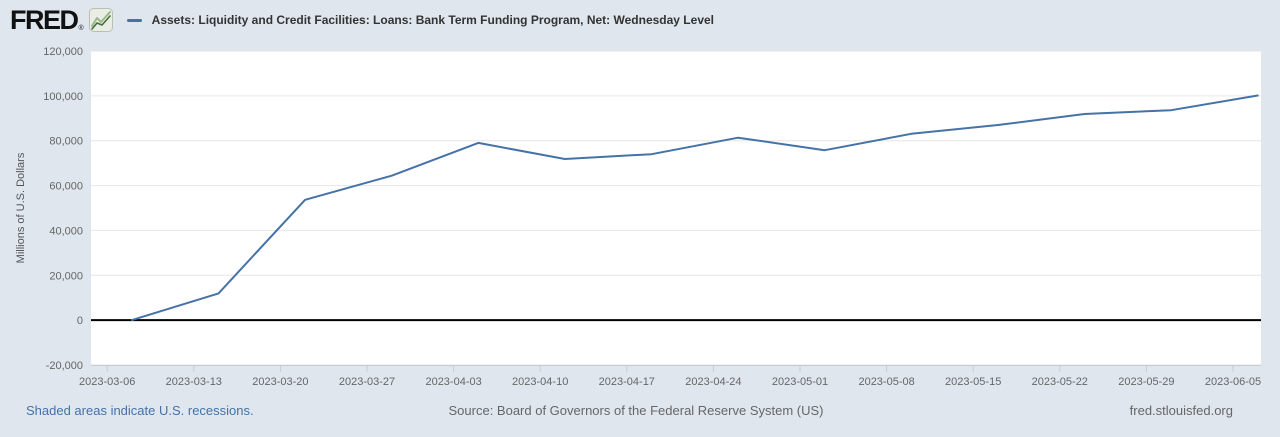 Image resolution: width=1280 pixels, height=437 pixels. Describe the element at coordinates (886, 382) in the screenshot. I see `x-tick-label: 2023-05-08` at that location.